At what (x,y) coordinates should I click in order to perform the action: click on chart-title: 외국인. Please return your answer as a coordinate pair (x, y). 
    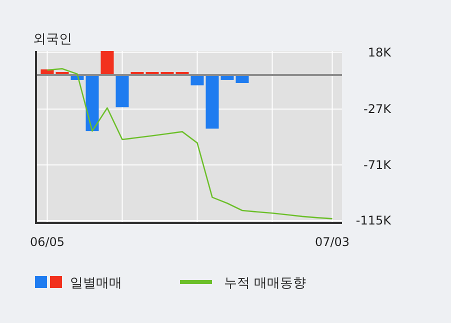
    Looking at the image, I should click on (52, 39).